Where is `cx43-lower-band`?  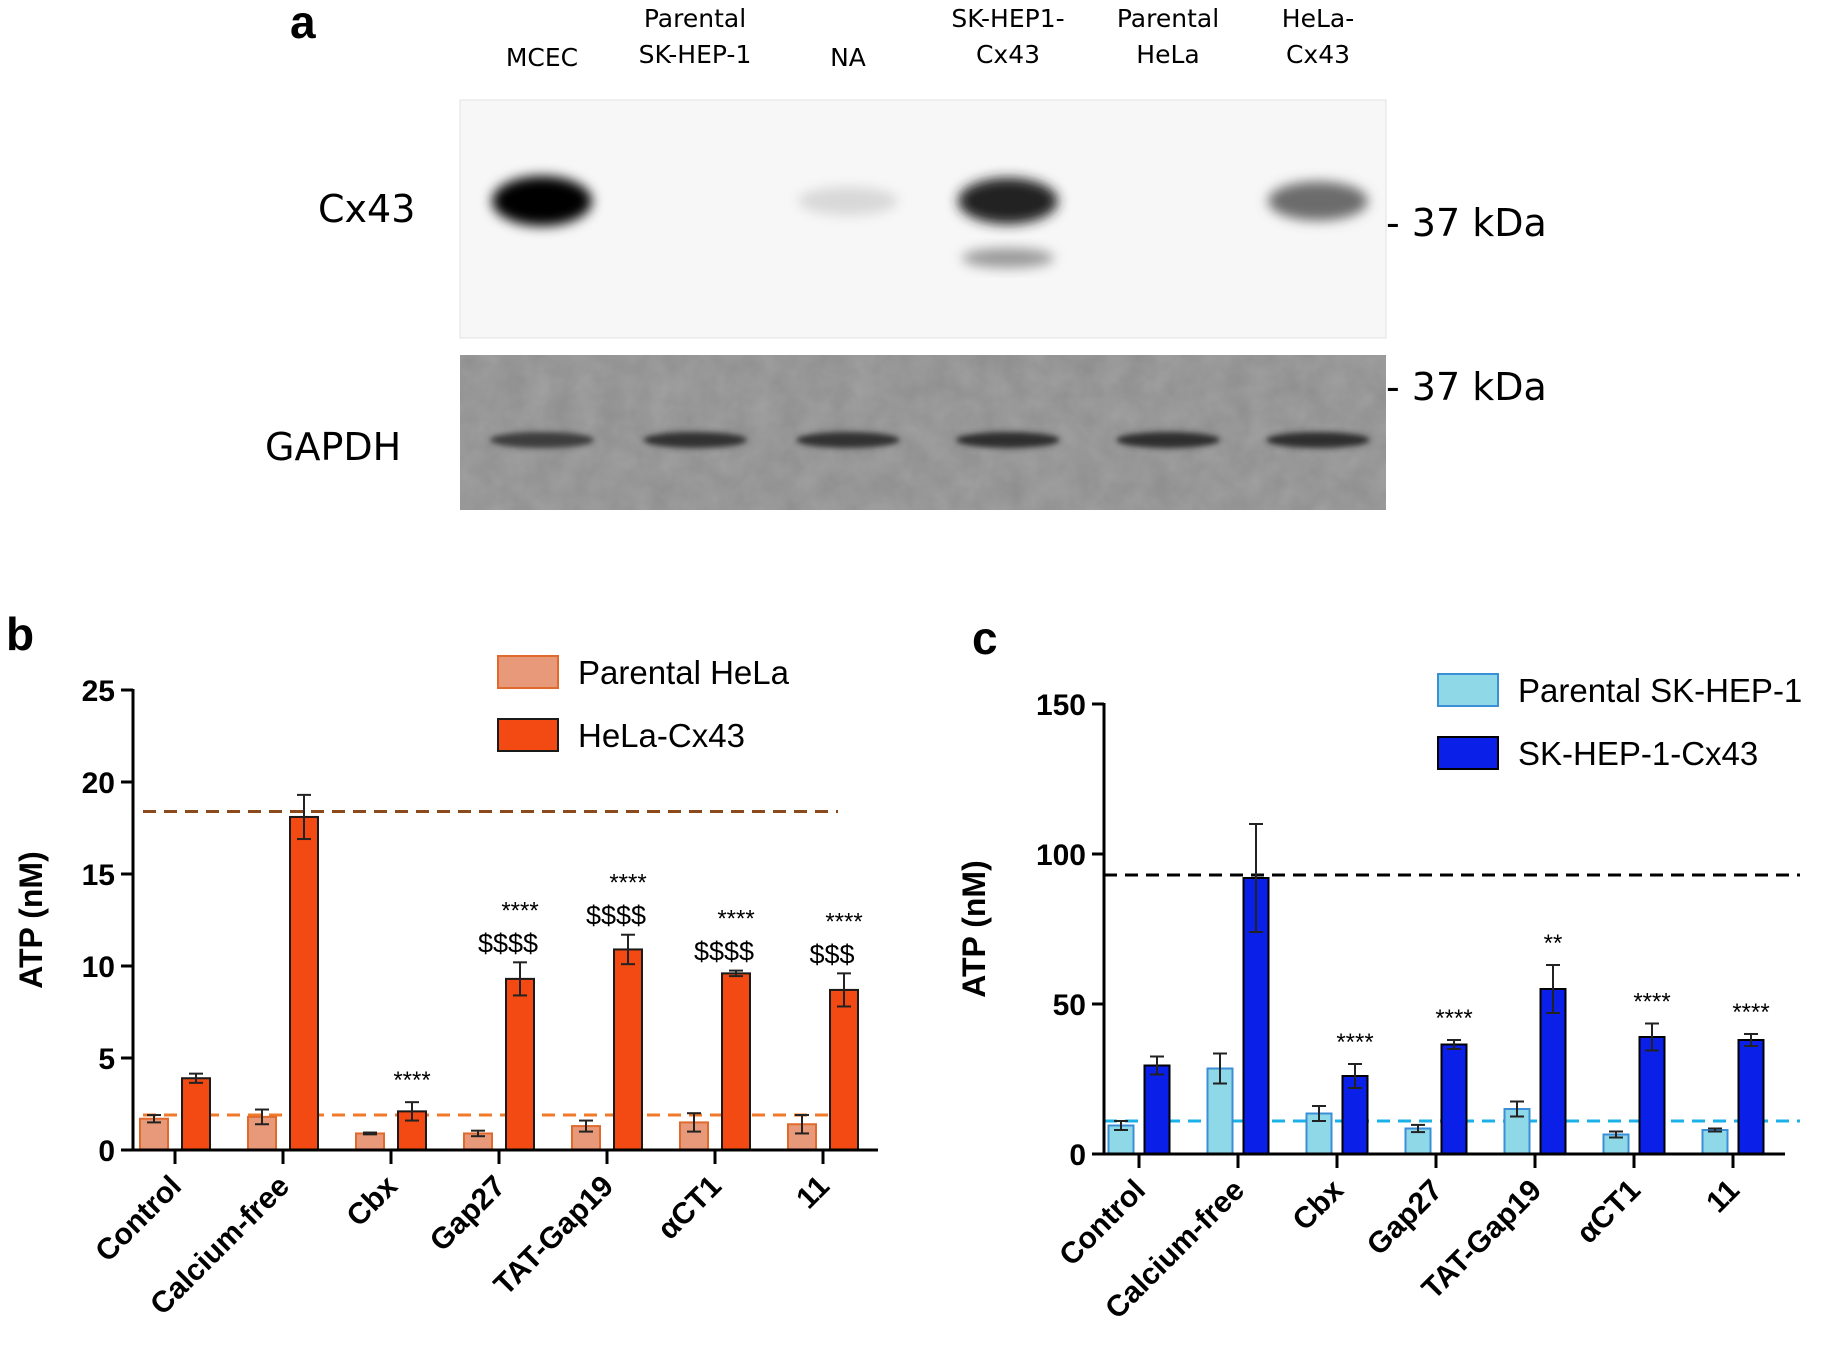
cx43-lower-band is located at coordinates (1008, 258).